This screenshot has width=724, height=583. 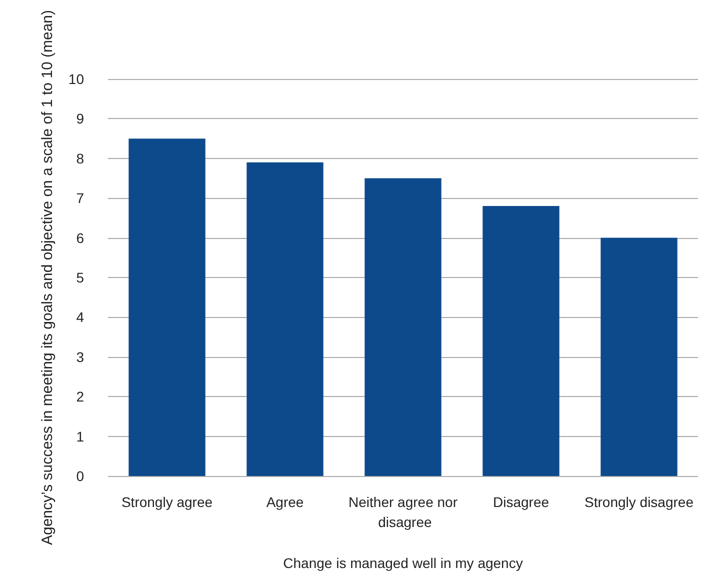 I want to click on y-tick-label: 5, so click(x=80, y=278).